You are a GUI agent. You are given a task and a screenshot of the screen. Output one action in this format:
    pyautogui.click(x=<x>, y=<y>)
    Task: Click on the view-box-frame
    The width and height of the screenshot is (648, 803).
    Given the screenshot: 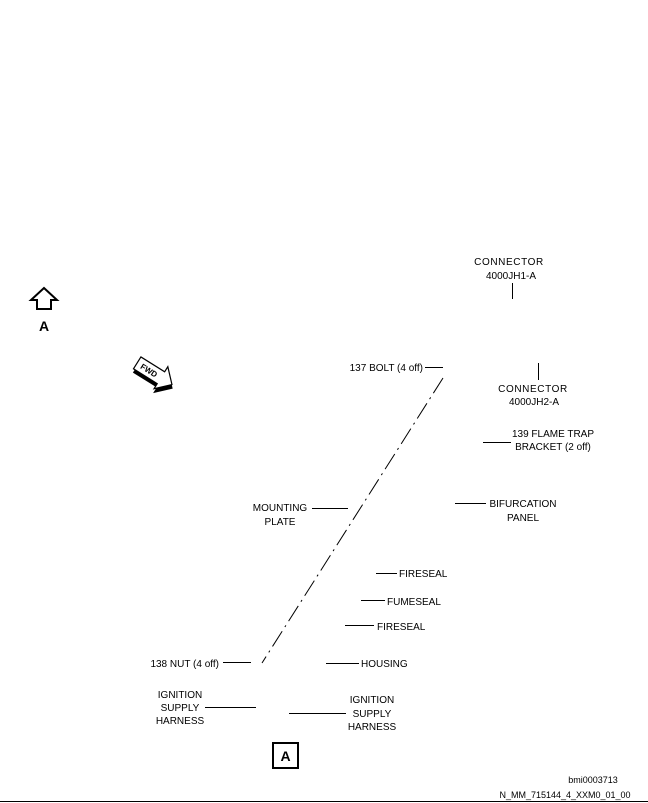 What is the action you would take?
    pyautogui.click(x=285, y=755)
    